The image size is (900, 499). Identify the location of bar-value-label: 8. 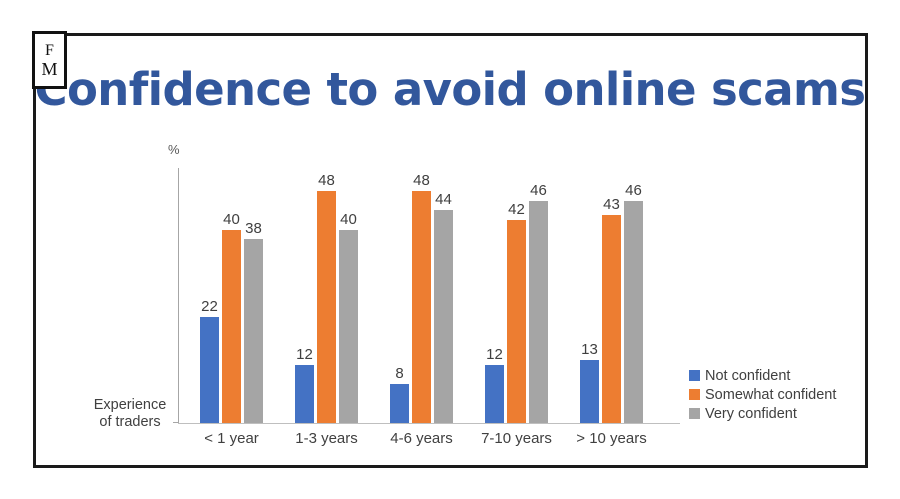
(399, 373).